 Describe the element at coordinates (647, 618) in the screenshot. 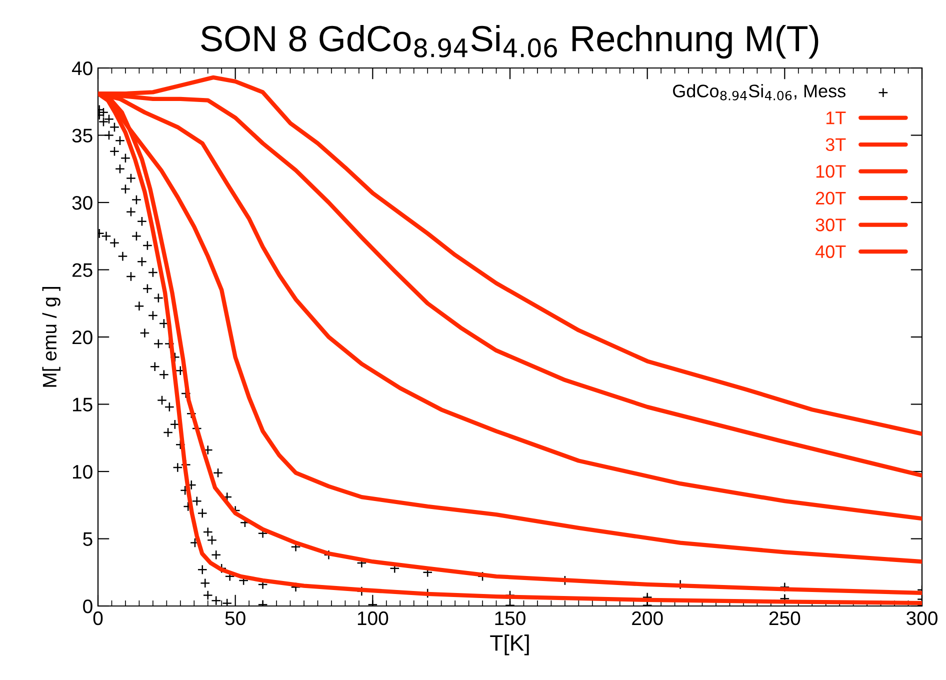

I see `x-tick-label: 200` at that location.